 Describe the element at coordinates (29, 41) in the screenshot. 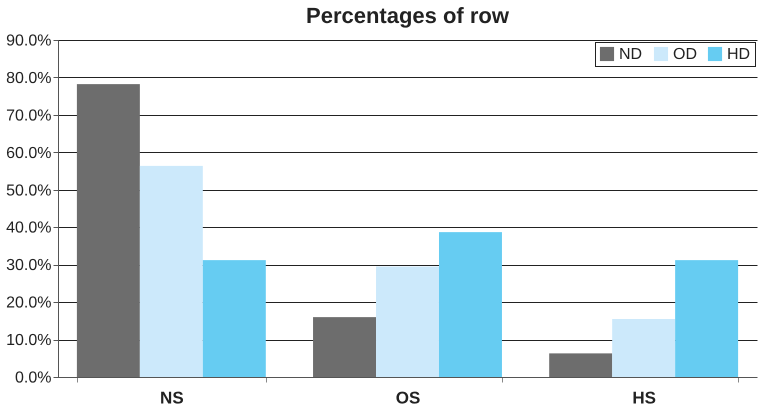

I see `y-tick-label: 90.0%` at that location.